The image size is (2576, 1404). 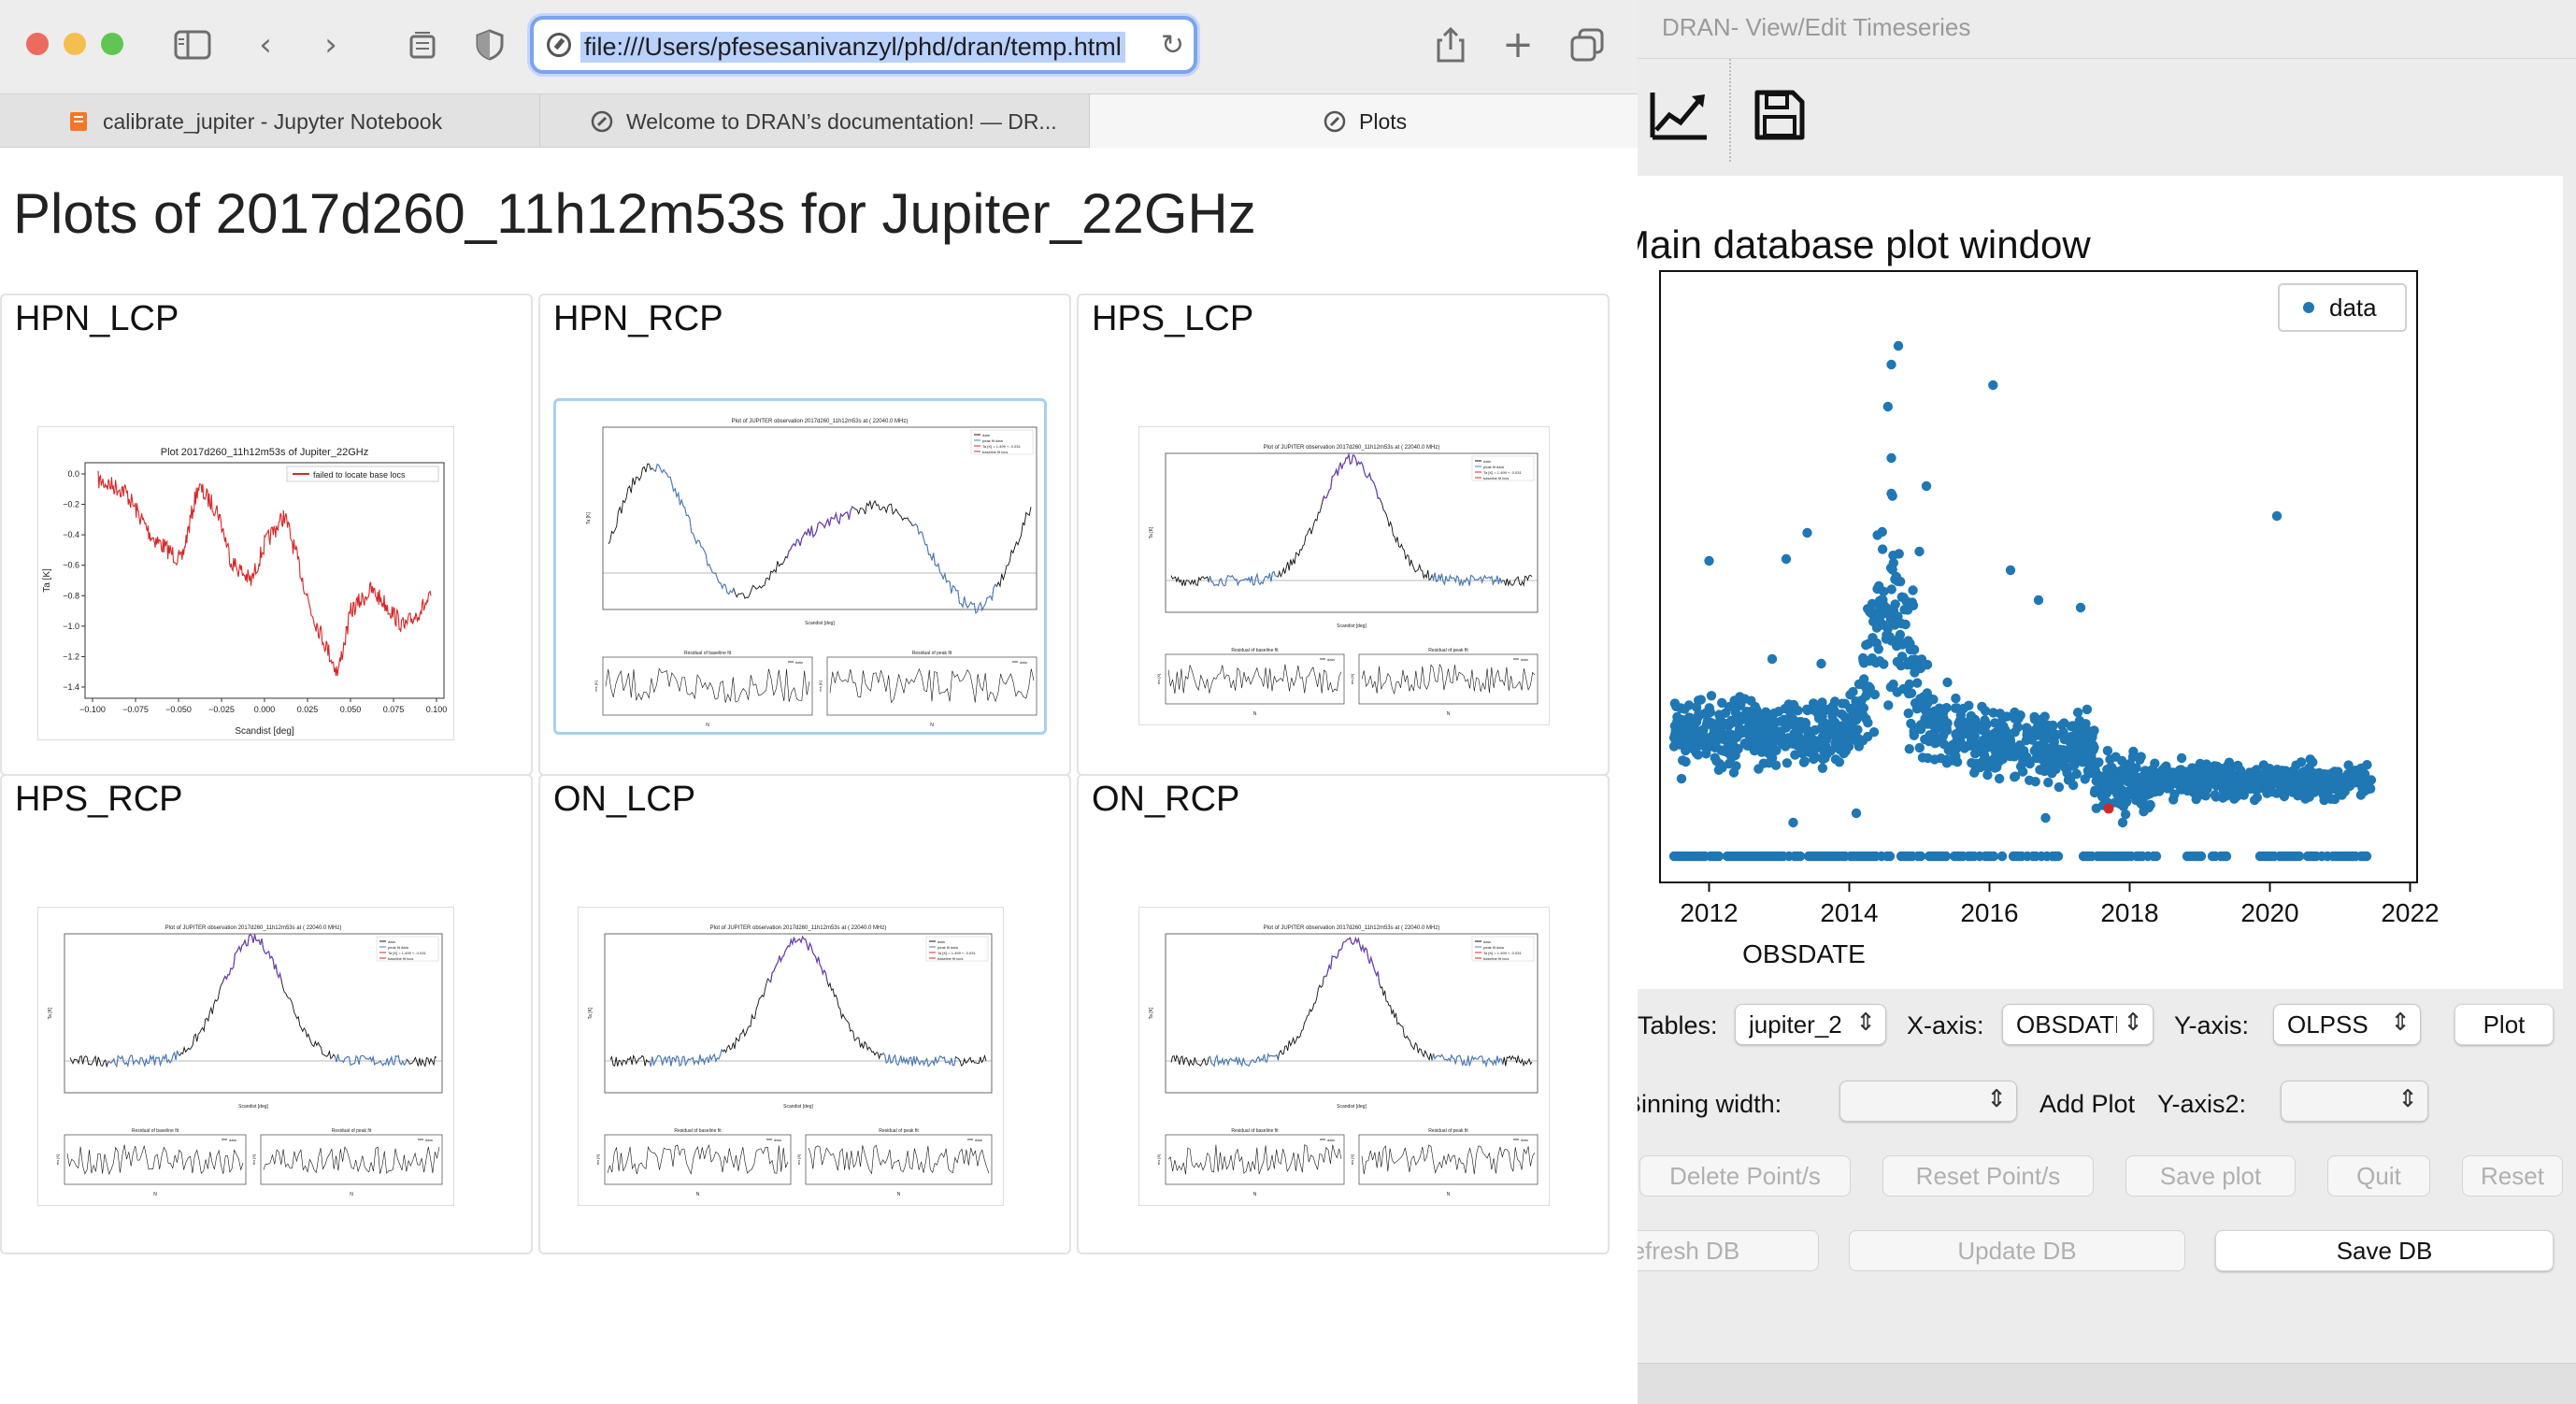 What do you see at coordinates (112, 44) in the screenshot?
I see `zoom-window-button` at bounding box center [112, 44].